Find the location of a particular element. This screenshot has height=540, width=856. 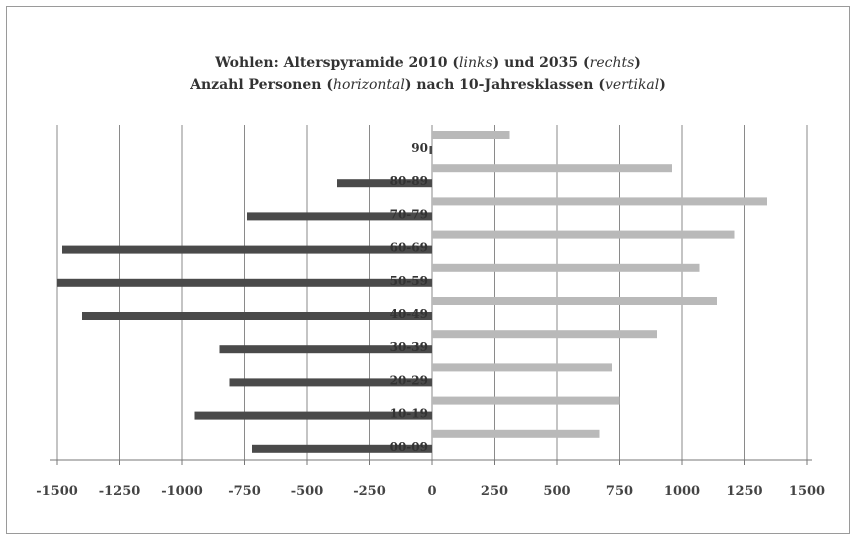

category-label: 90 is located at coordinates (419, 148).